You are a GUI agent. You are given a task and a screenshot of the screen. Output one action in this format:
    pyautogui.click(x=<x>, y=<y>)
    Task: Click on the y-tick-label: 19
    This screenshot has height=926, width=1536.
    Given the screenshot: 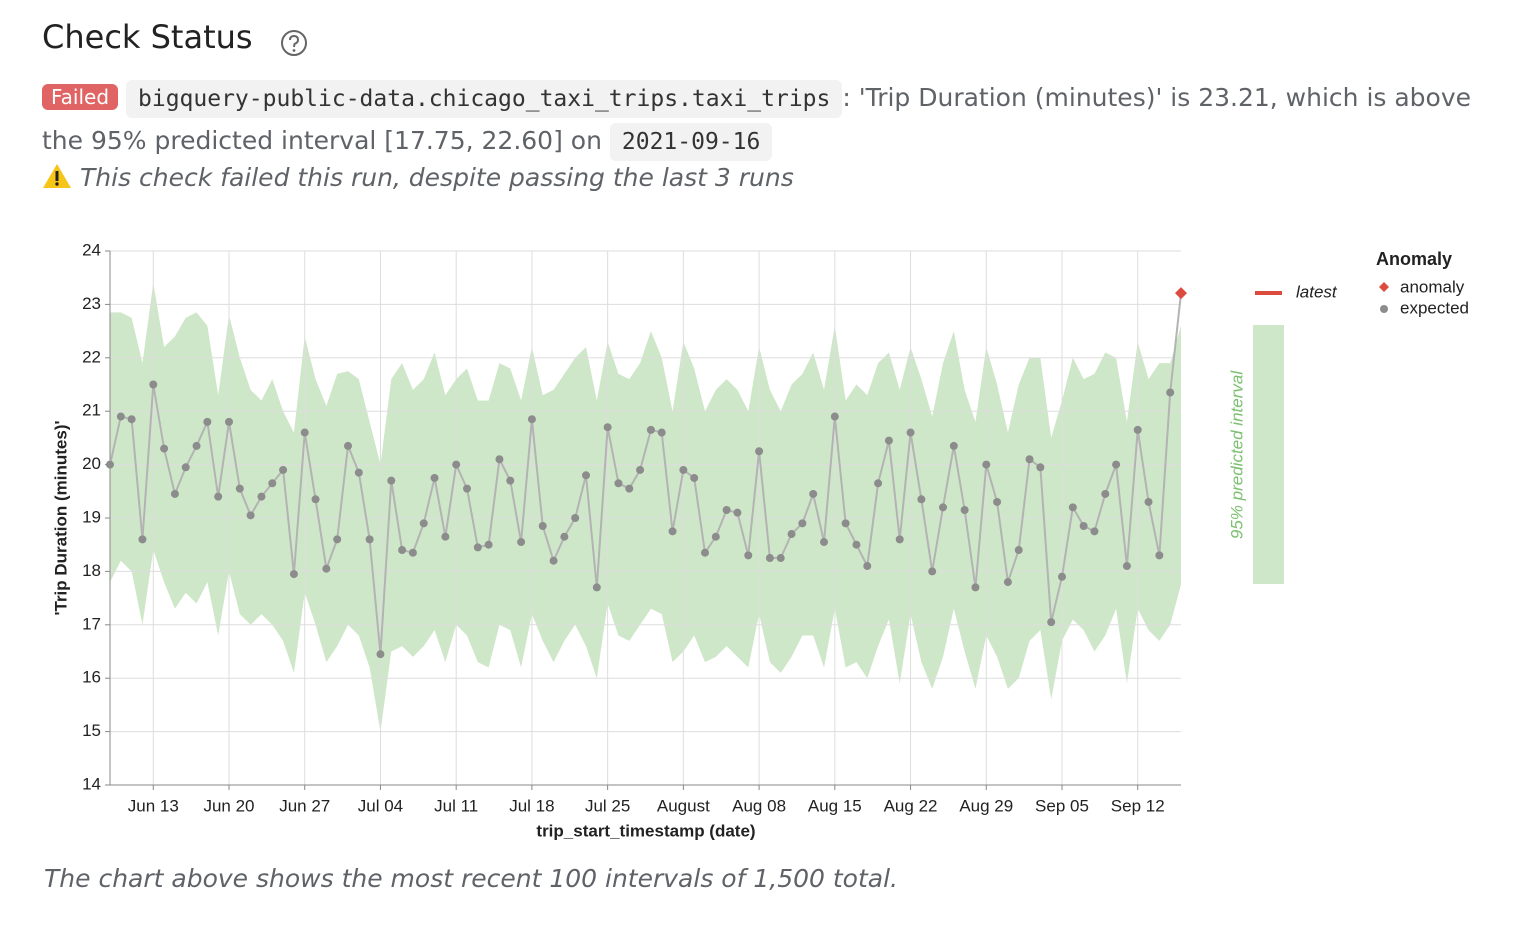 What is the action you would take?
    pyautogui.click(x=91, y=516)
    